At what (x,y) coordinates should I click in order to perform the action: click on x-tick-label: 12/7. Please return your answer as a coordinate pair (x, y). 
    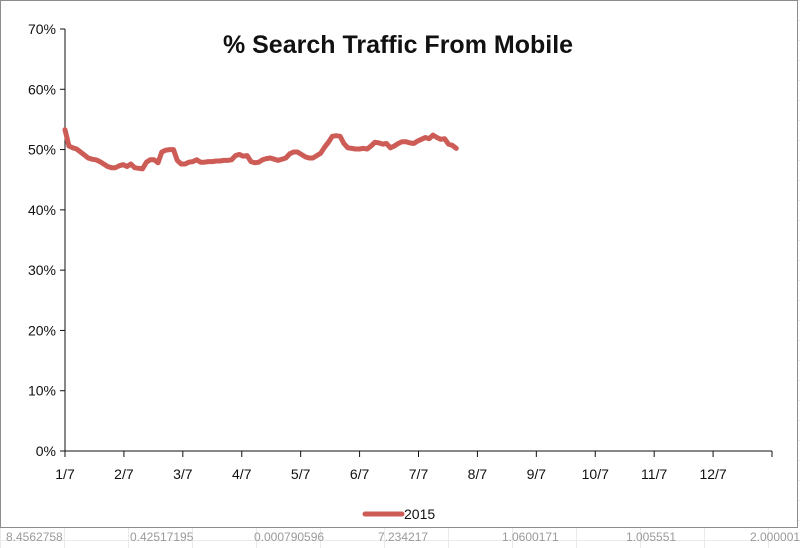
    Looking at the image, I should click on (712, 474).